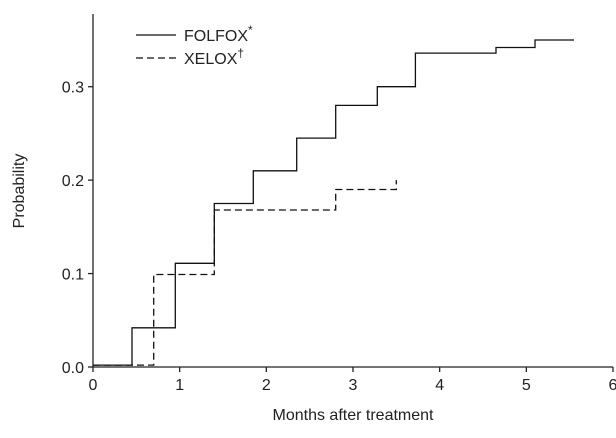 This screenshot has width=616, height=438. I want to click on x-tick-label: 3, so click(353, 385).